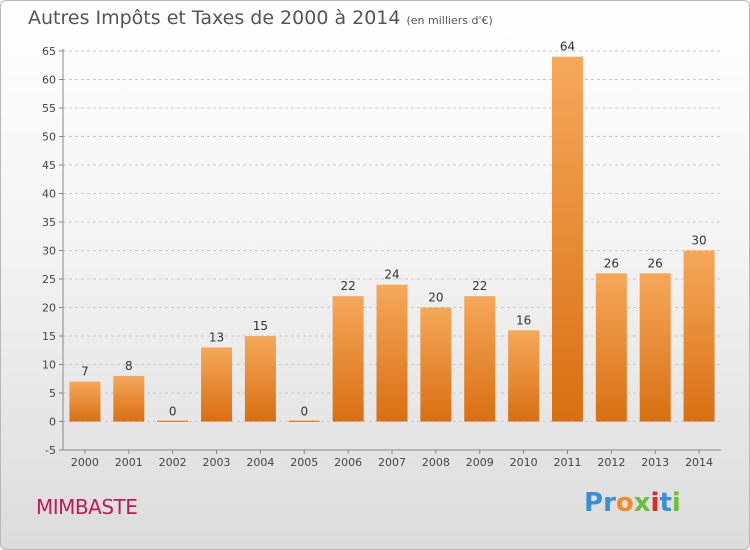  I want to click on x-tick-label: 2007, so click(392, 462).